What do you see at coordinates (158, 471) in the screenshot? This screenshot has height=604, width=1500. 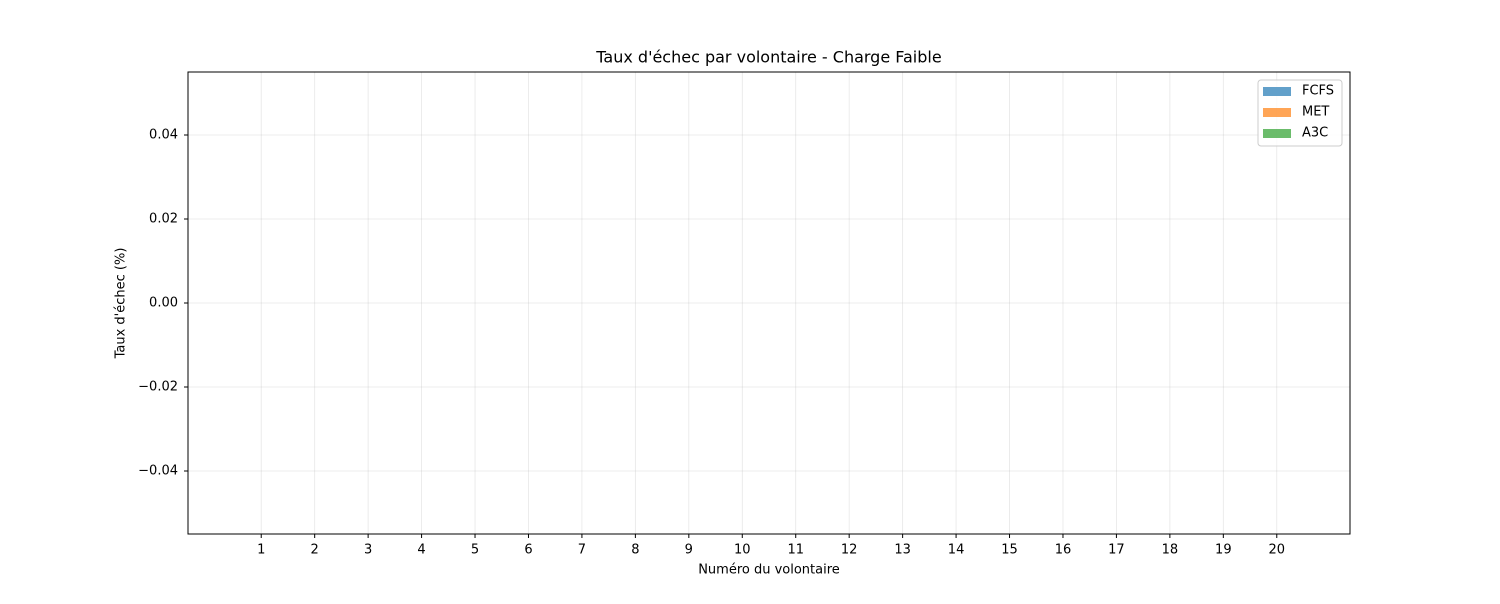 I see `y-tick-label: −0.04` at bounding box center [158, 471].